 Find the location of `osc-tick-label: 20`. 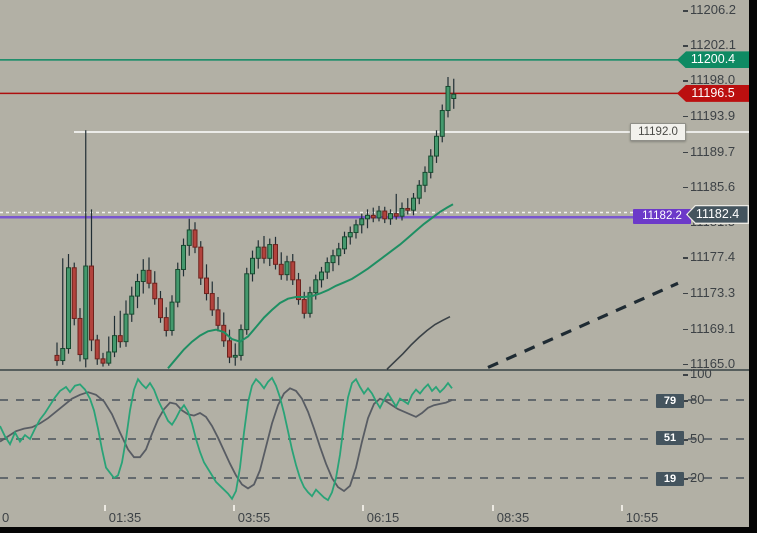

osc-tick-label: 20 is located at coordinates (693, 478).